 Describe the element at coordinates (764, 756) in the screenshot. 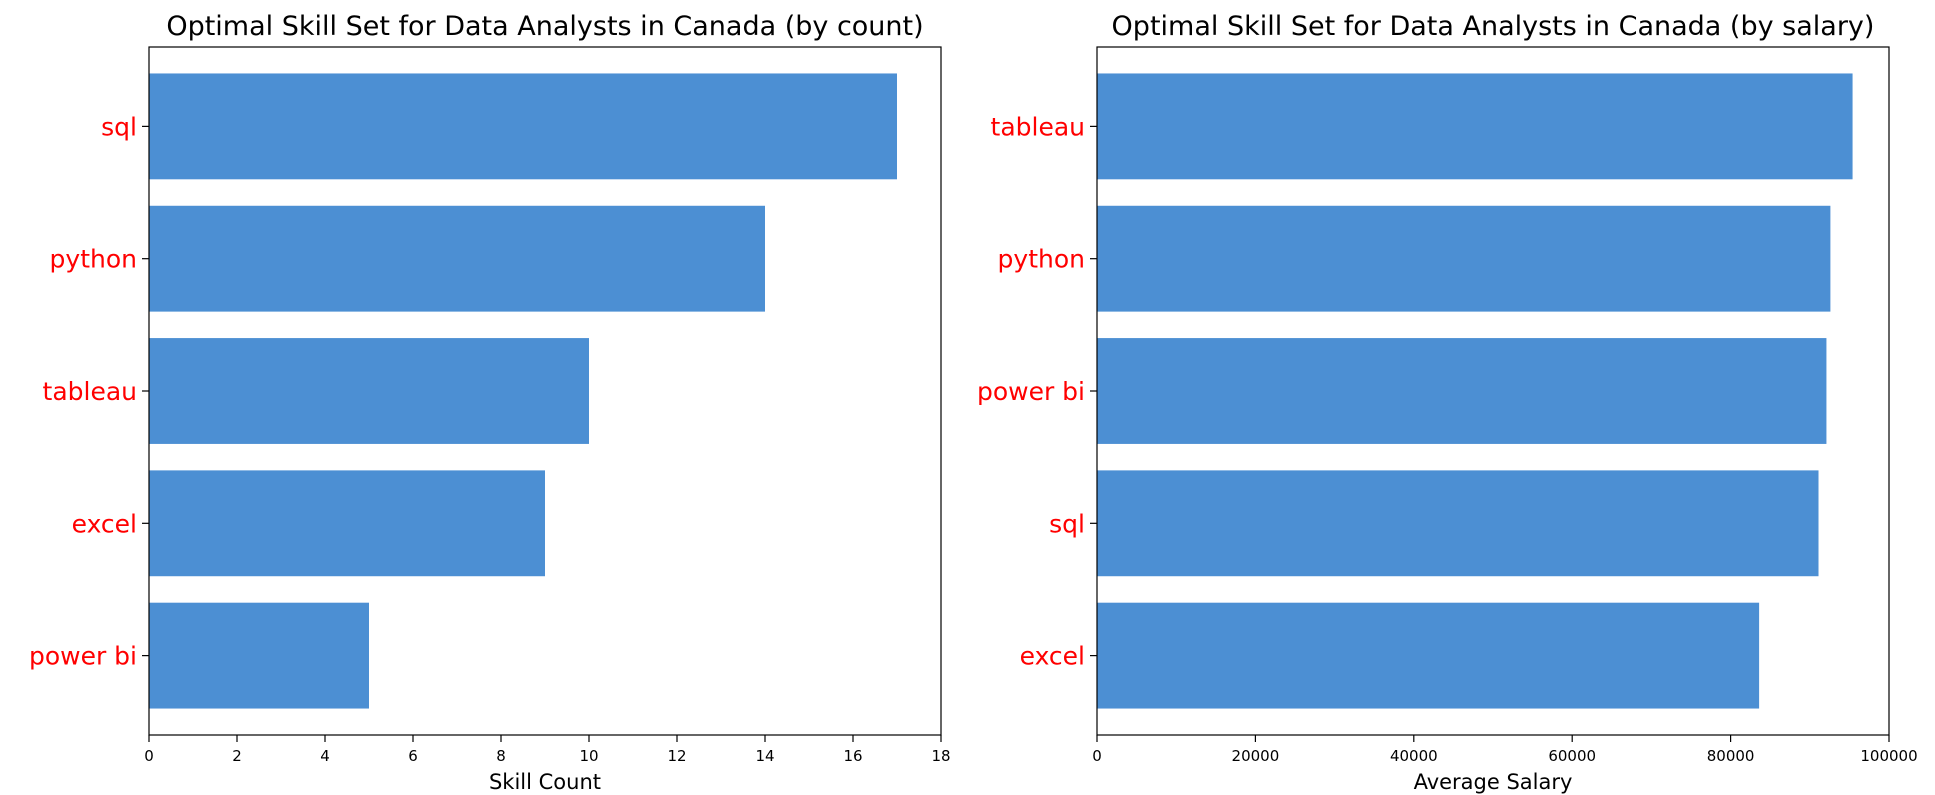

I see `x-tick-label: 14` at that location.